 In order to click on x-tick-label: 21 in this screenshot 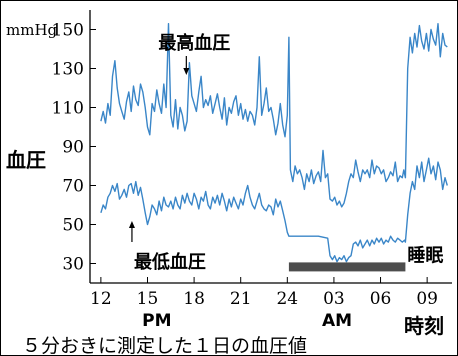, I will do `click(241, 299)`.